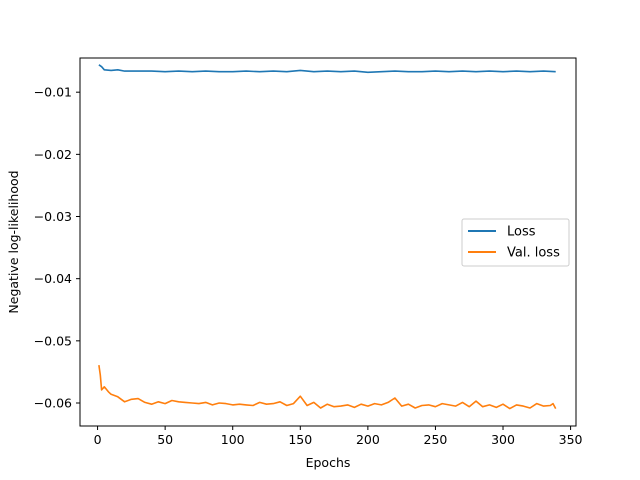 The height and width of the screenshot is (480, 640). I want to click on y-tick-label: −0.03, so click(53, 216).